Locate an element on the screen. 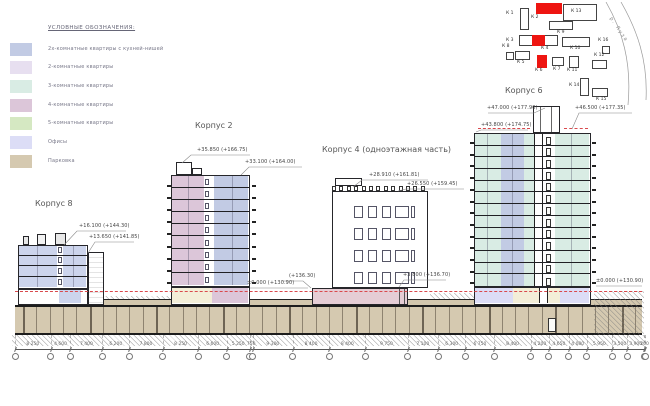  building-body is located at coordinates (210, 231).